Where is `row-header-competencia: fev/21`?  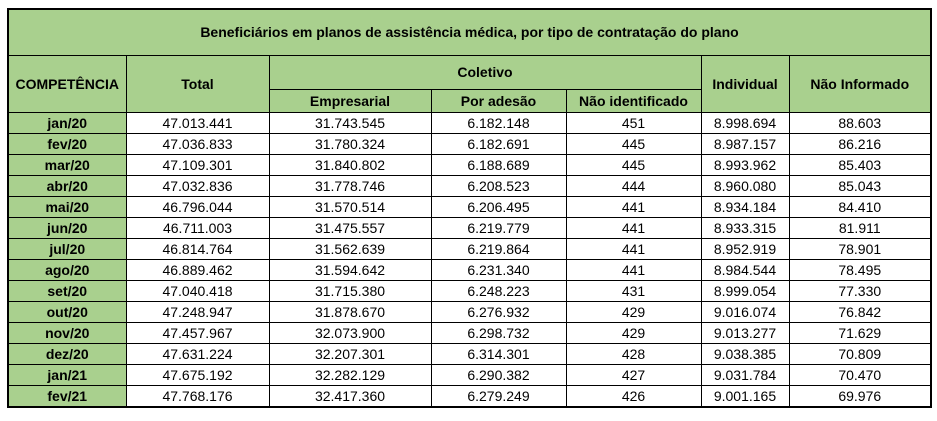
row-header-competencia: fev/21 is located at coordinates (67, 396).